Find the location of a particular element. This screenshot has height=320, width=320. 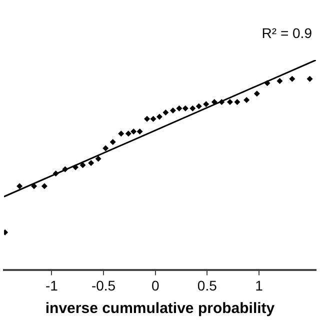

text: R² = 0.9 is located at coordinates (287, 32).